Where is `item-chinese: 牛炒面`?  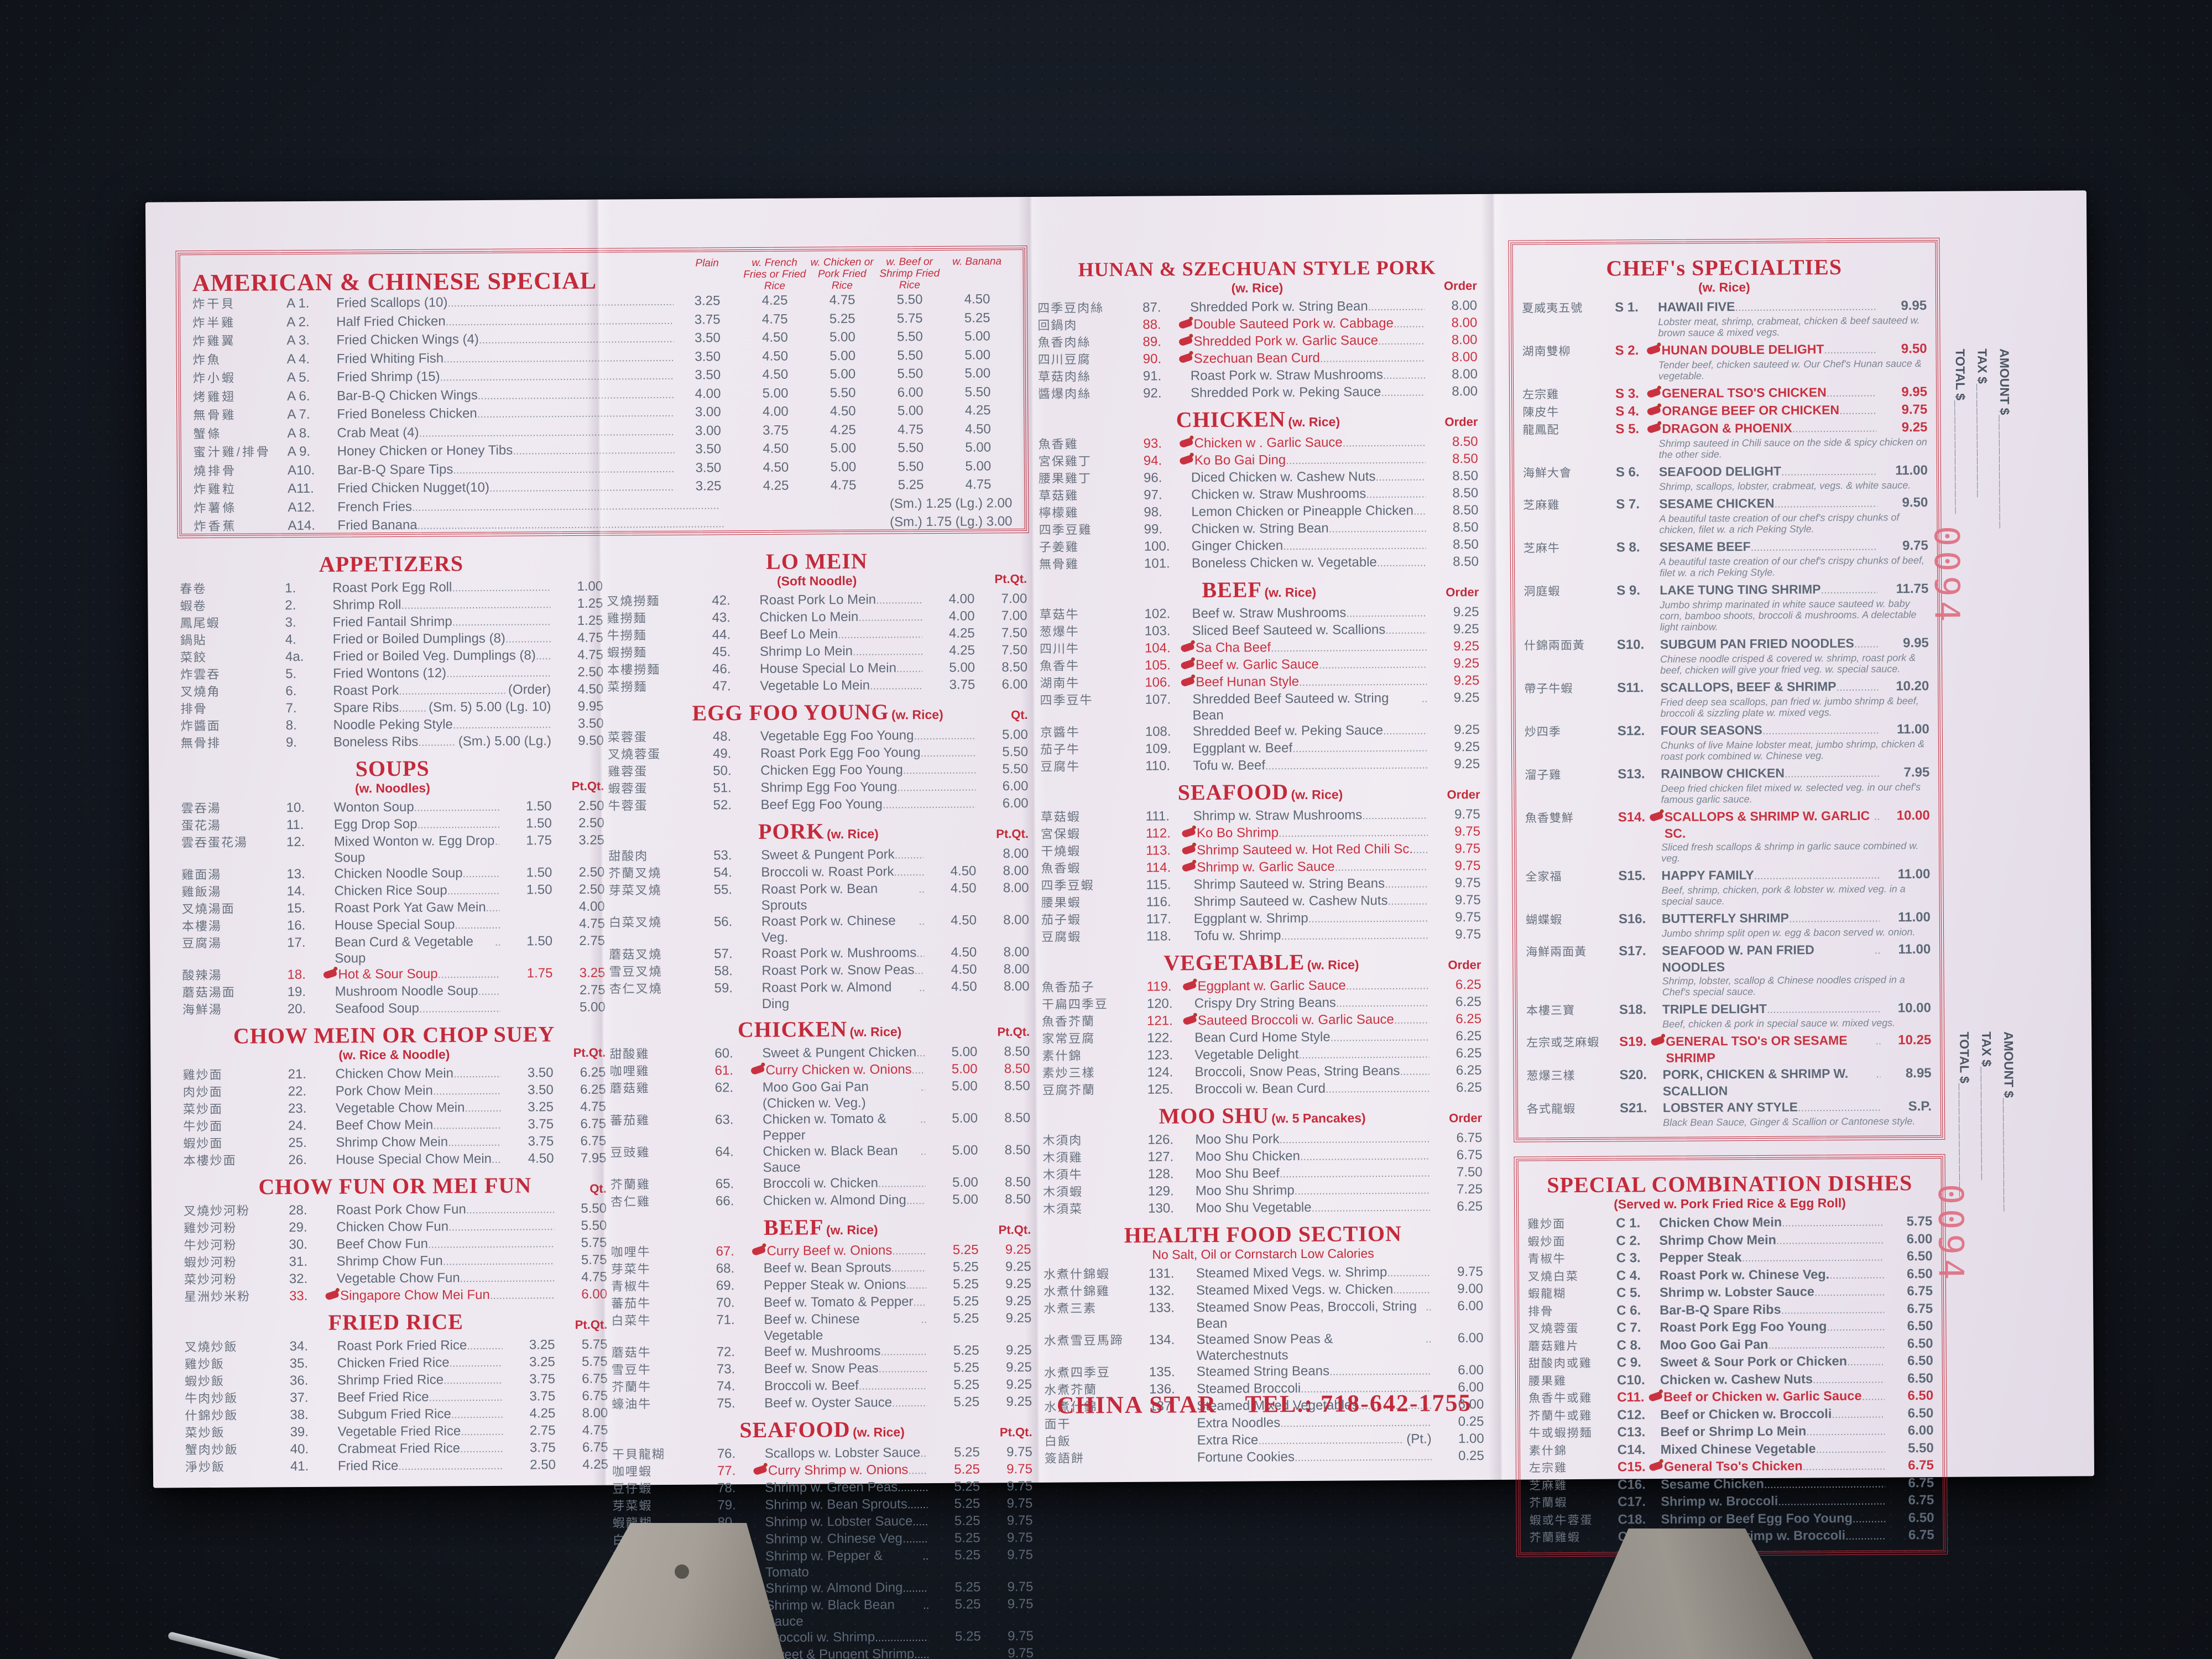 item-chinese: 牛炒面 is located at coordinates (203, 1127).